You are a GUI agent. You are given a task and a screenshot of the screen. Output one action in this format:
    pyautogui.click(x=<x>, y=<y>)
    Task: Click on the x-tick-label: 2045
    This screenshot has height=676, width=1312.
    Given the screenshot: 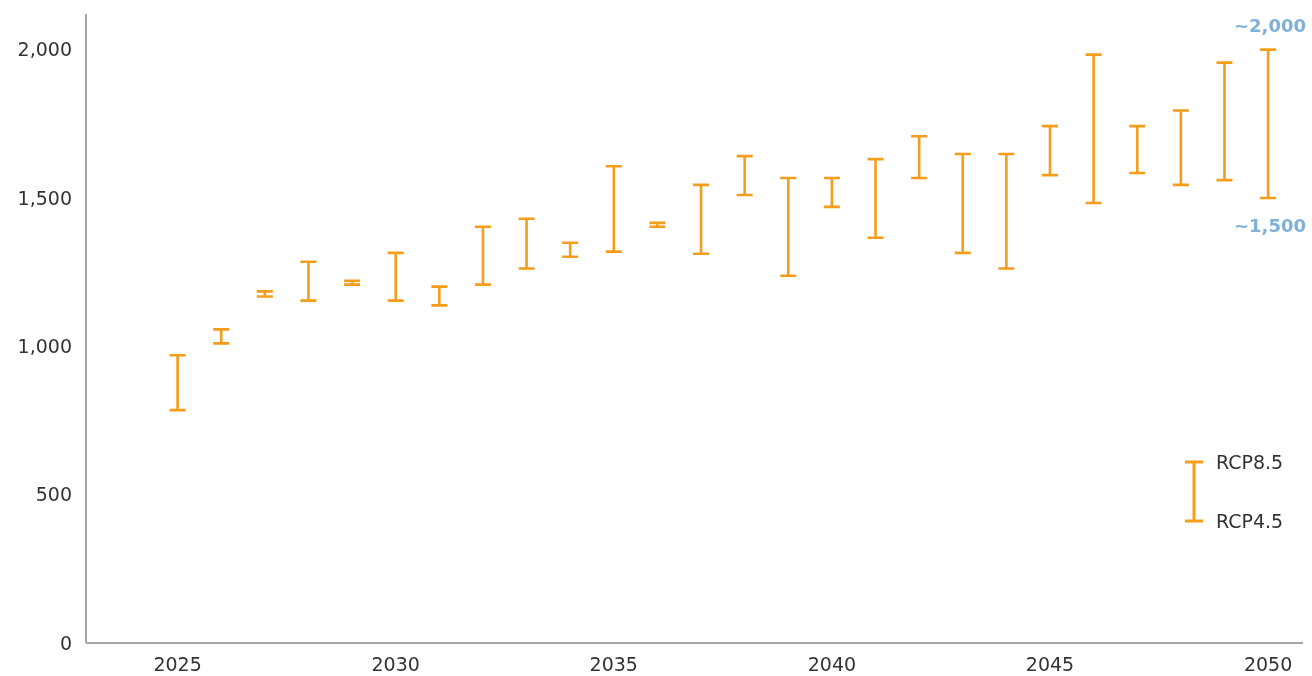 What is the action you would take?
    pyautogui.click(x=1050, y=664)
    